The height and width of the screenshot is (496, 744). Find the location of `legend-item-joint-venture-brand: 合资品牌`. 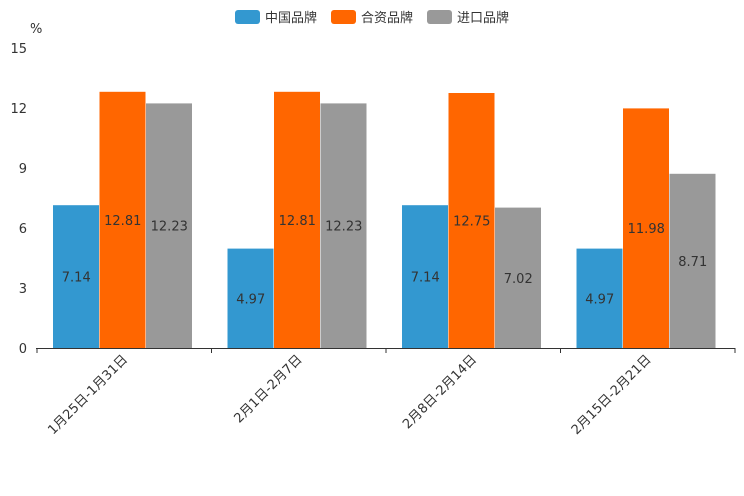

legend-item-joint-venture-brand: 合资品牌 is located at coordinates (371, 16).